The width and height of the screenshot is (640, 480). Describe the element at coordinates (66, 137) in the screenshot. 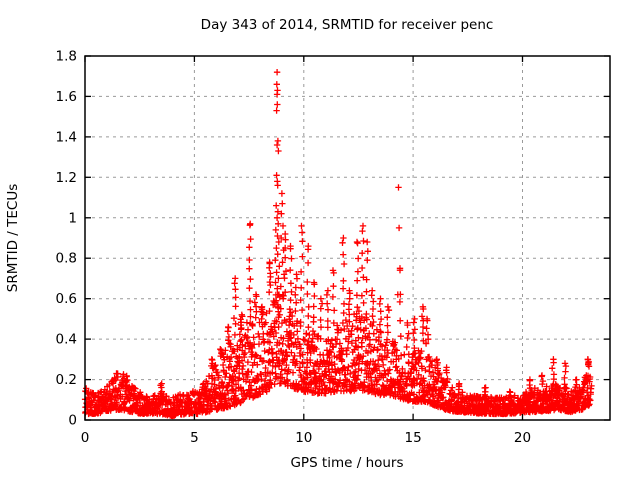

I see `y-tick-label: 1.4` at that location.